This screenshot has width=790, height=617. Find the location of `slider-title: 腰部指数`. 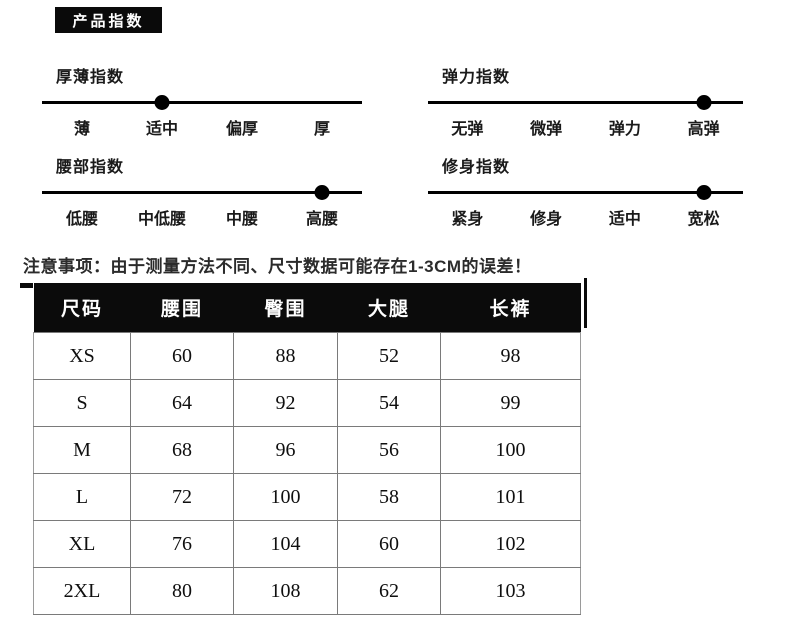

slider-title: 腰部指数 is located at coordinates (90, 167).